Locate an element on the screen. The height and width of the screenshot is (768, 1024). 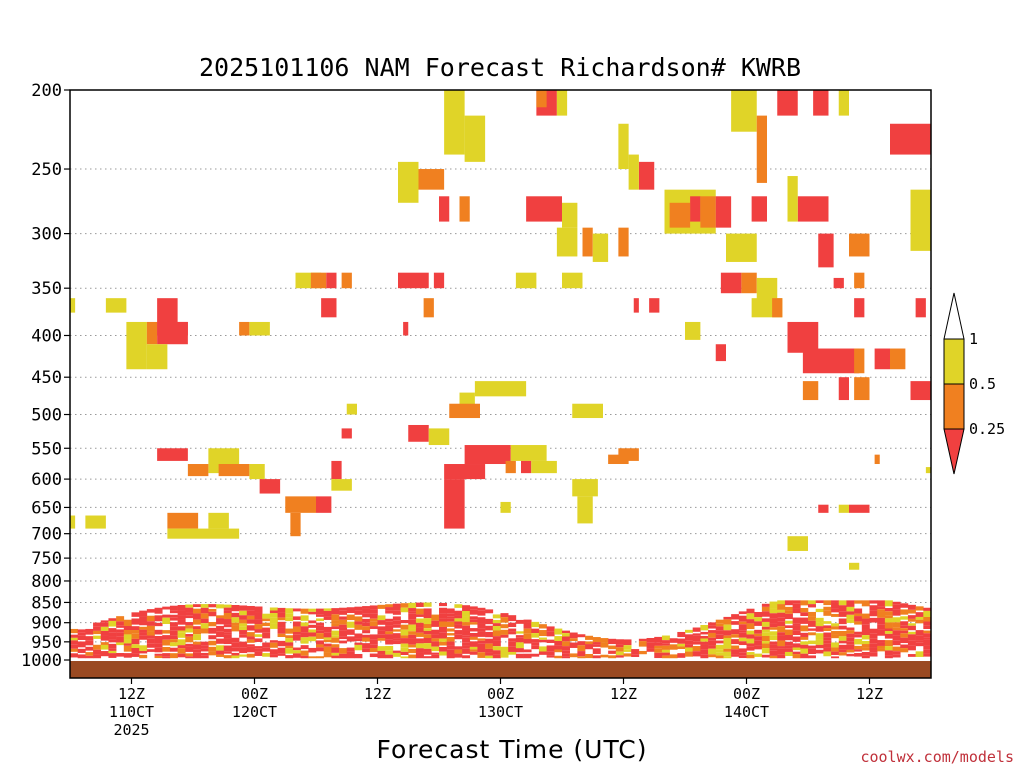
x-tick-label: 140CT is located at coordinates (746, 712).